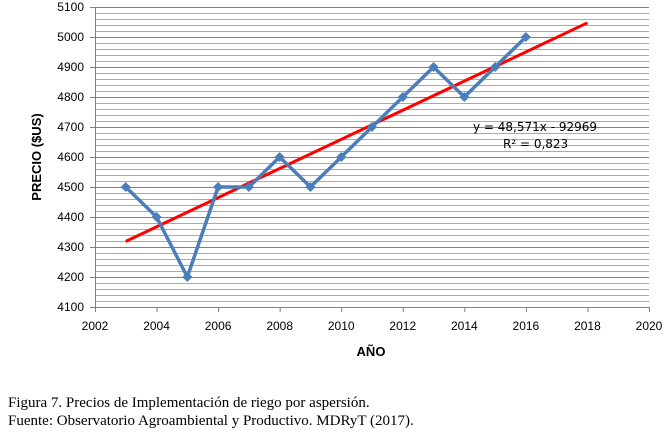  What do you see at coordinates (70, 217) in the screenshot?
I see `y-tick-label: 4400` at bounding box center [70, 217].